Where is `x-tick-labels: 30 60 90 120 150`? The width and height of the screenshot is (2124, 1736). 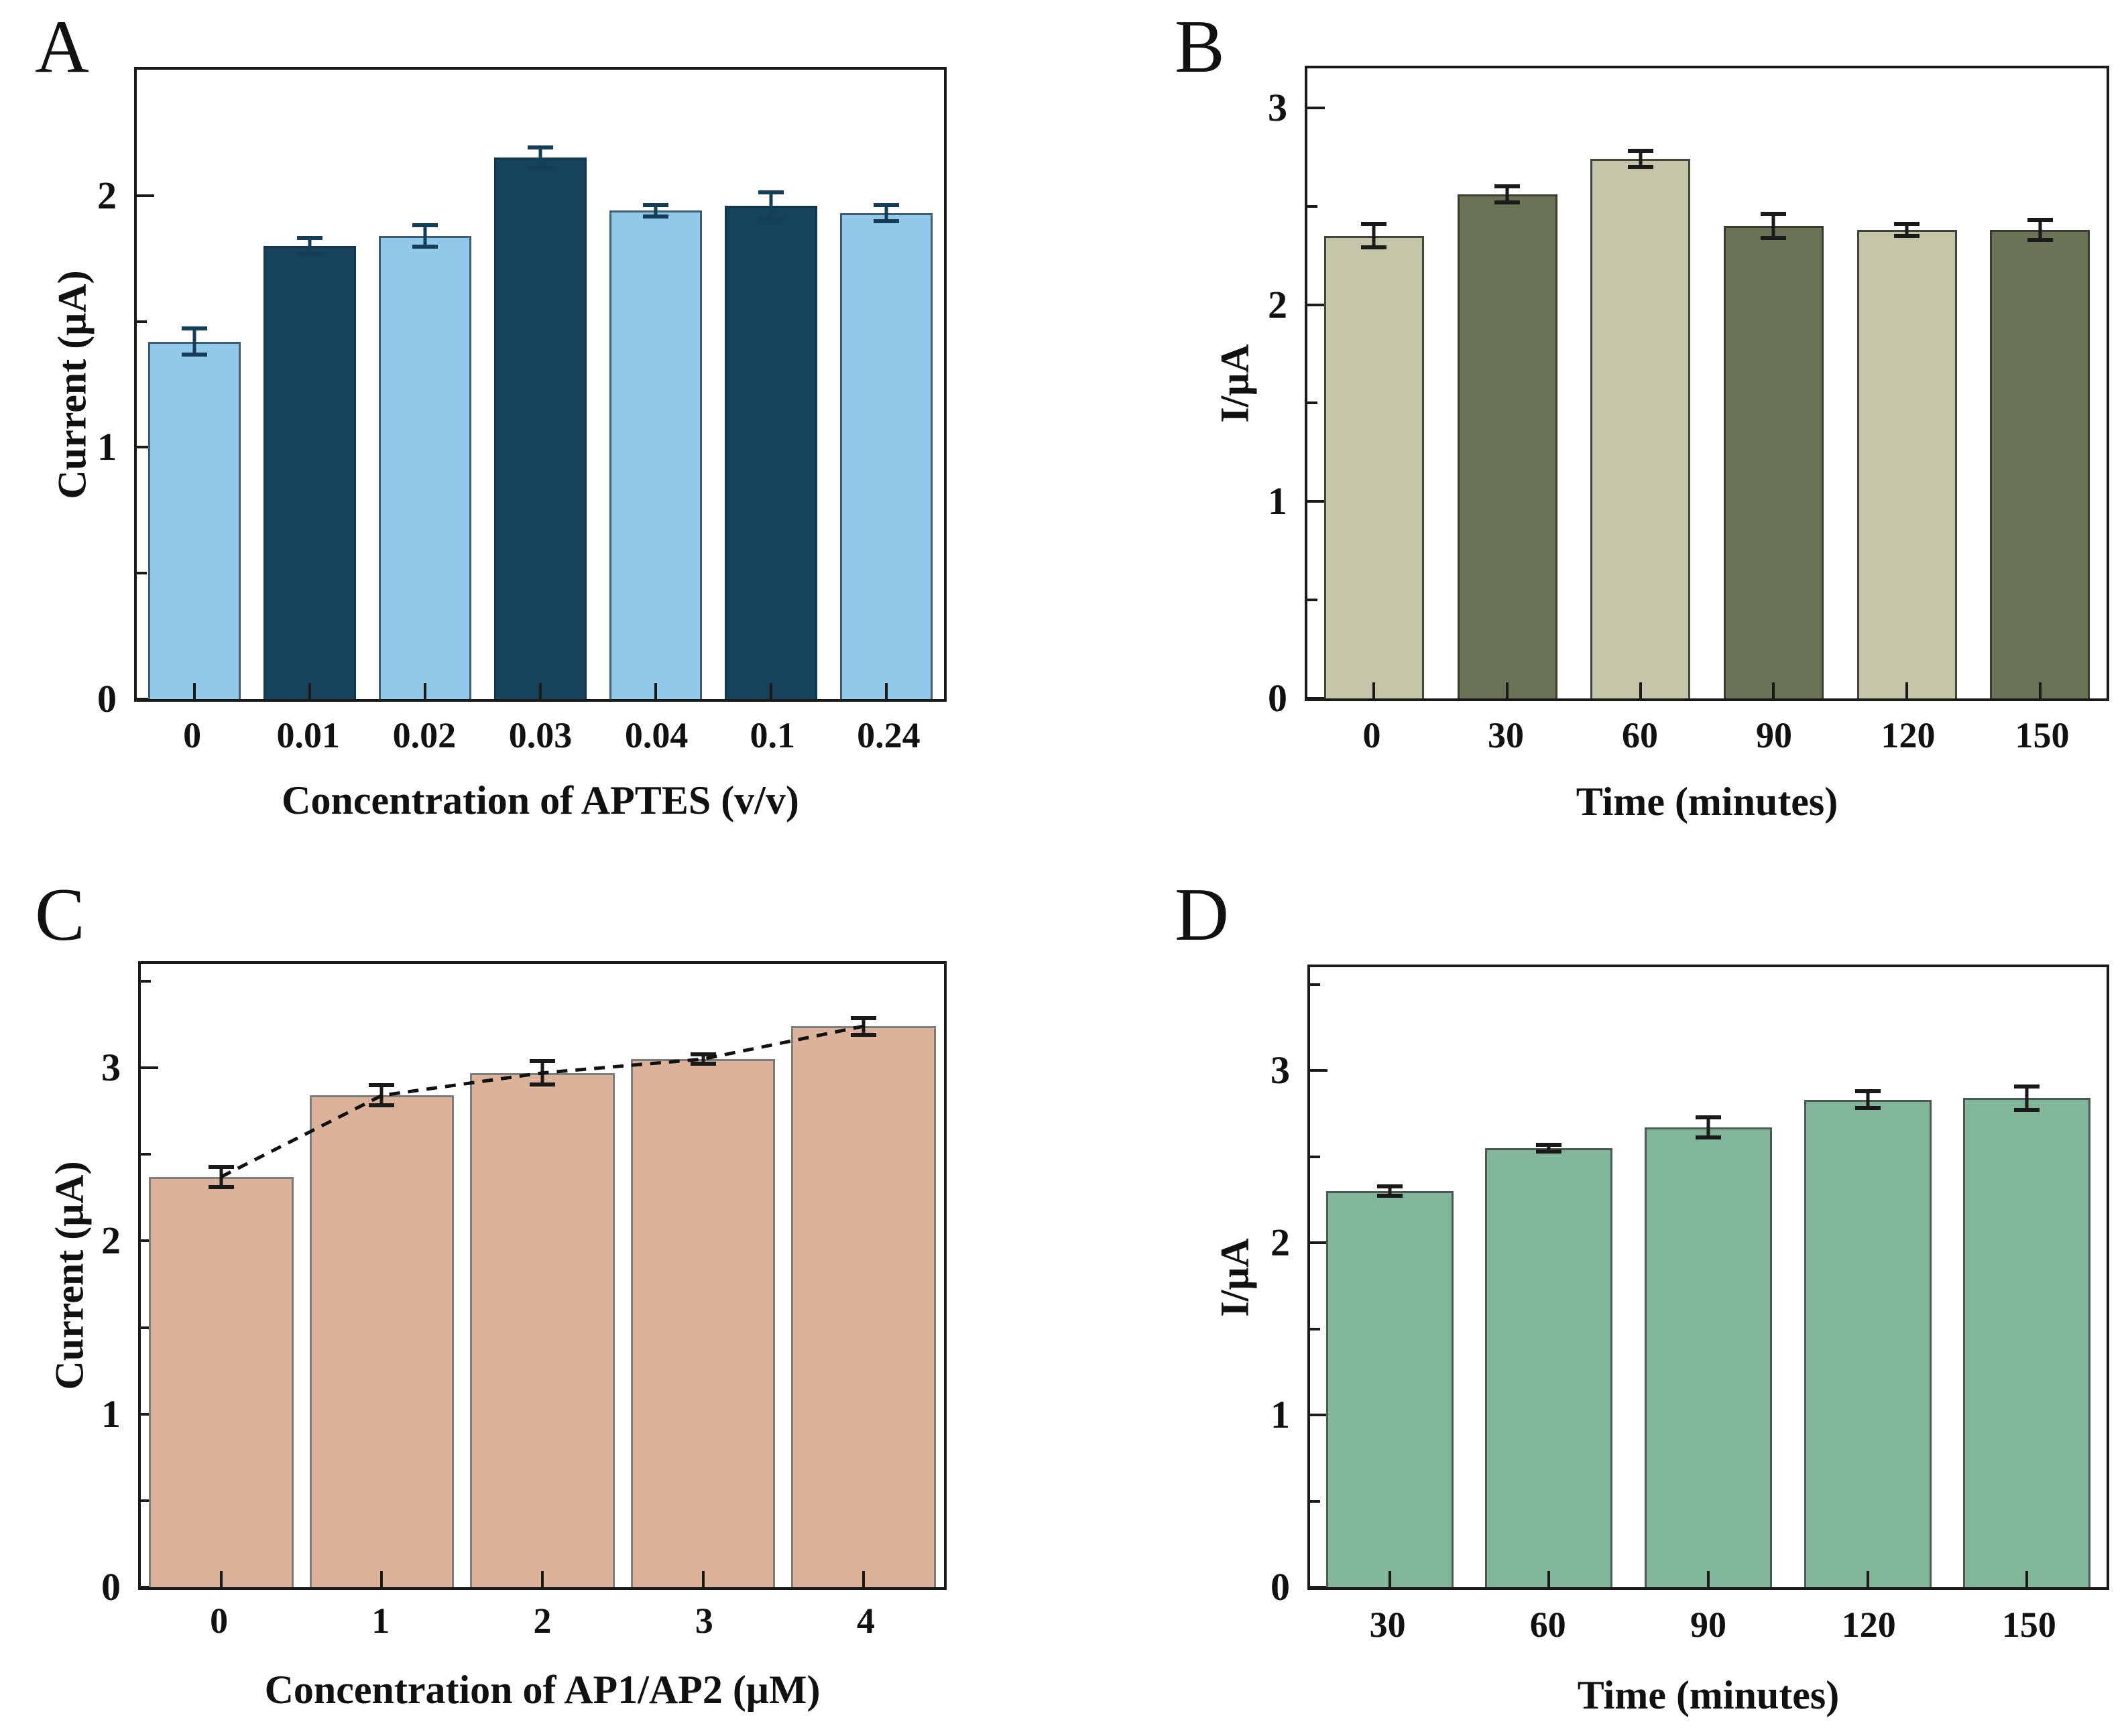
x-tick-labels: 30 60 90 120 150 is located at coordinates (1708, 1632).